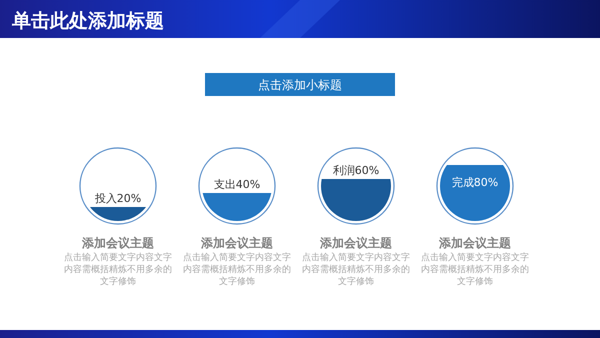 Image resolution: width=600 pixels, height=338 pixels. Describe the element at coordinates (88, 21) in the screenshot. I see `text: 单击此处添加标题` at that location.